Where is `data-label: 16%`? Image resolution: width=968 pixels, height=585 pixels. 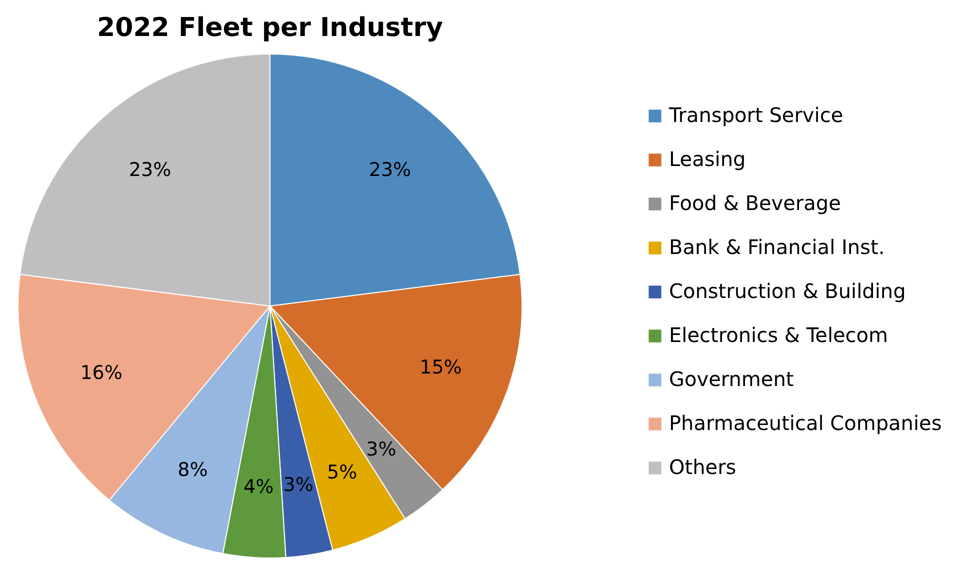
data-label: 16% is located at coordinates (101, 373).